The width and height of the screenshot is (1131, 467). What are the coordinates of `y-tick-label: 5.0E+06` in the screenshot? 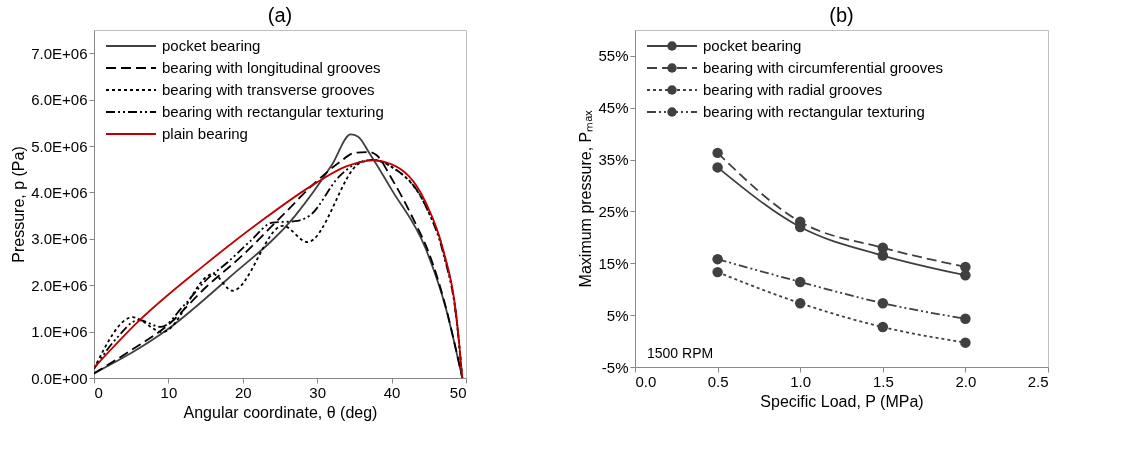 It's located at (59, 146).